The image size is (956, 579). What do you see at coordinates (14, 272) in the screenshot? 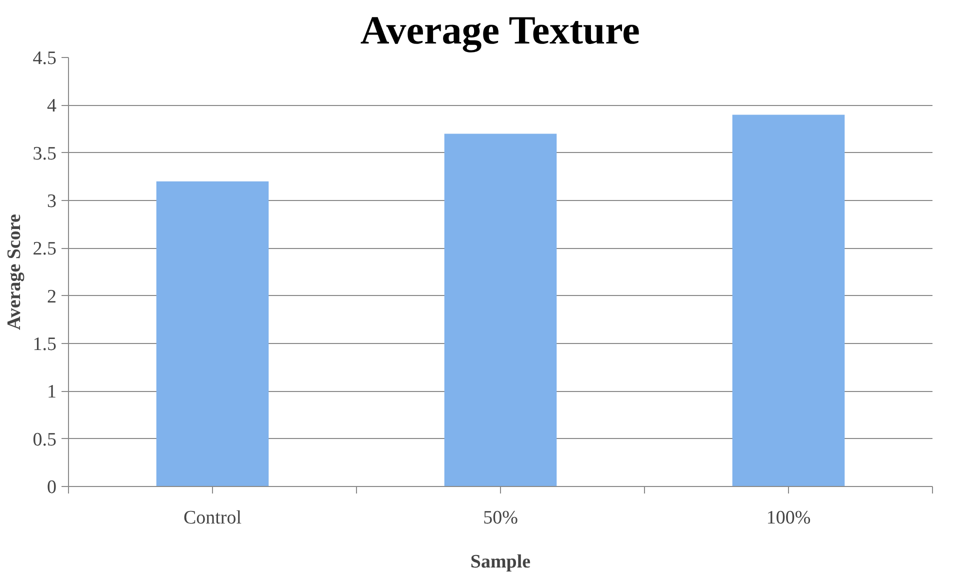
I see `y-axis-title: Average Score` at bounding box center [14, 272].